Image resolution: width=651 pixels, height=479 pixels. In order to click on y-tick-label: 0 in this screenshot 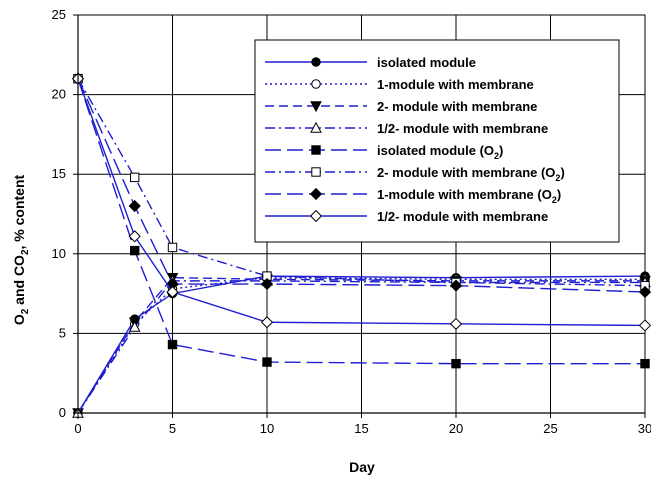, I will do `click(62, 412)`.